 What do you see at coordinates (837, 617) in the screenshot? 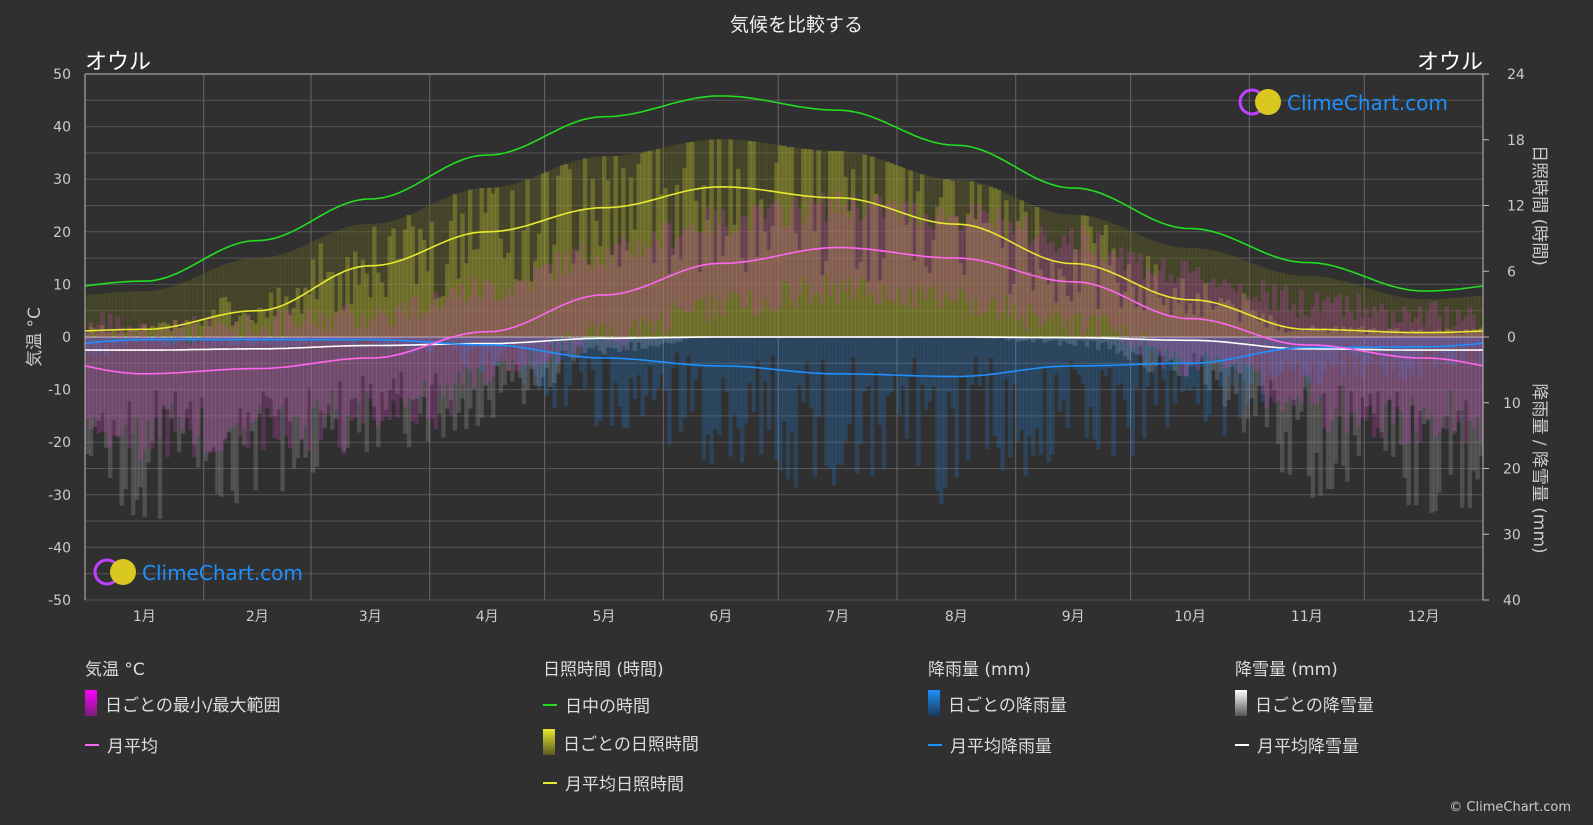
I see `month-tick-label: 7月` at bounding box center [837, 617].